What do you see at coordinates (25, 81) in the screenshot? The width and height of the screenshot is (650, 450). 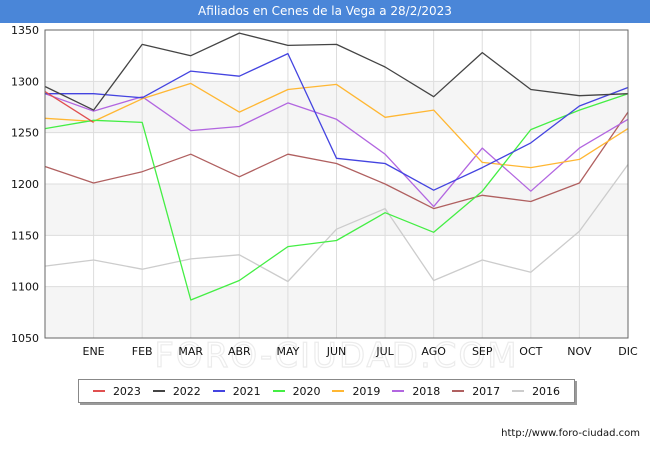 I see `y-tick-label: 1300` at bounding box center [25, 81].